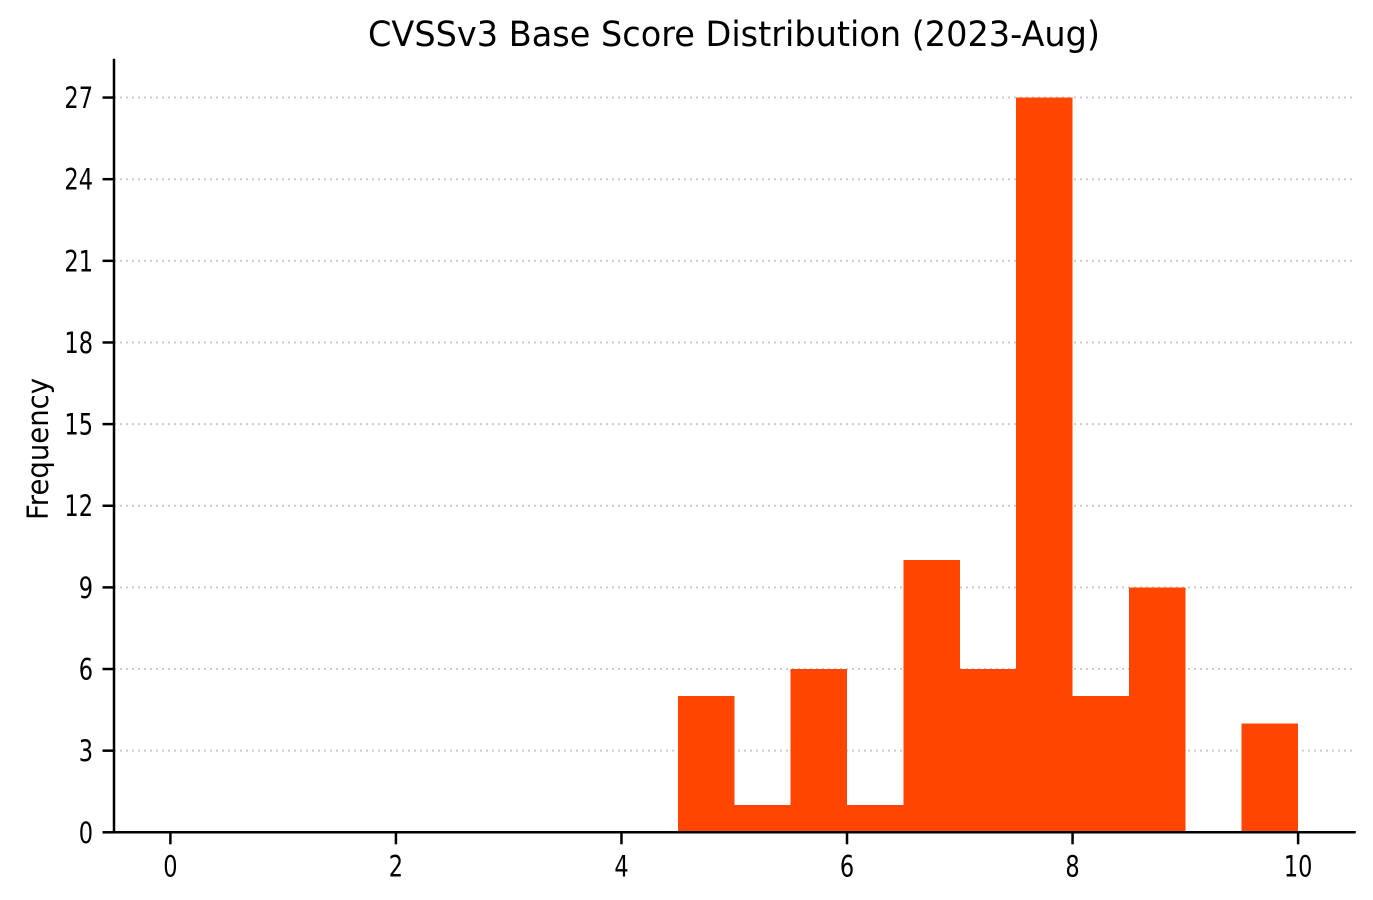 The height and width of the screenshot is (900, 1373). Describe the element at coordinates (847, 867) in the screenshot. I see `x-tick-label: 6` at that location.